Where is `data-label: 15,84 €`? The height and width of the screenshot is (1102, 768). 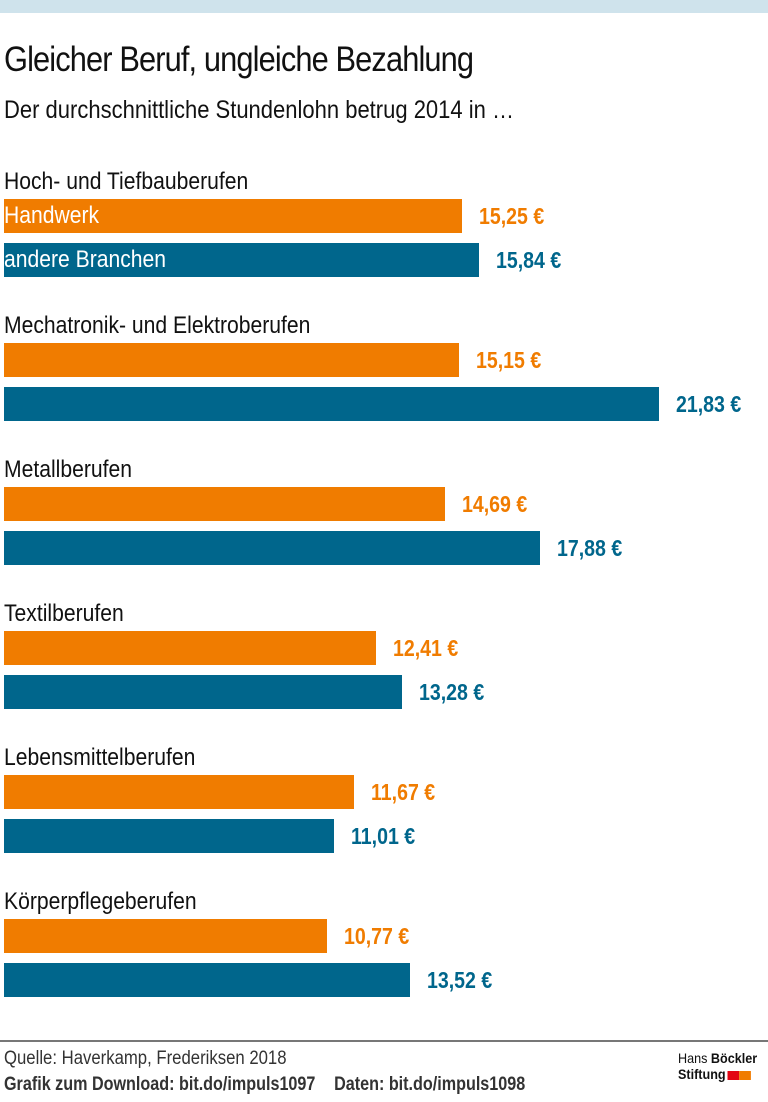 data-label: 15,84 € is located at coordinates (529, 260).